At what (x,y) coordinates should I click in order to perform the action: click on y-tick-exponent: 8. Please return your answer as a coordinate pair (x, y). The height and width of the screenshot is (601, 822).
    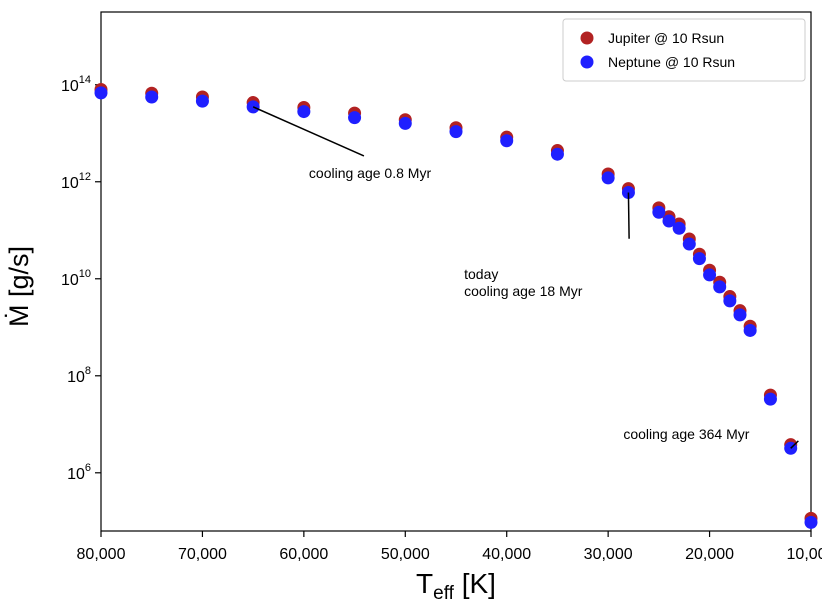
    Looking at the image, I should click on (88, 371).